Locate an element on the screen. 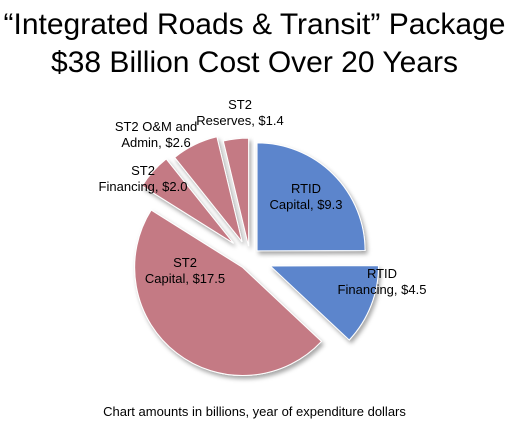  chart-title: “Integrated Roads & Transit” Package is located at coordinates (254, 24).